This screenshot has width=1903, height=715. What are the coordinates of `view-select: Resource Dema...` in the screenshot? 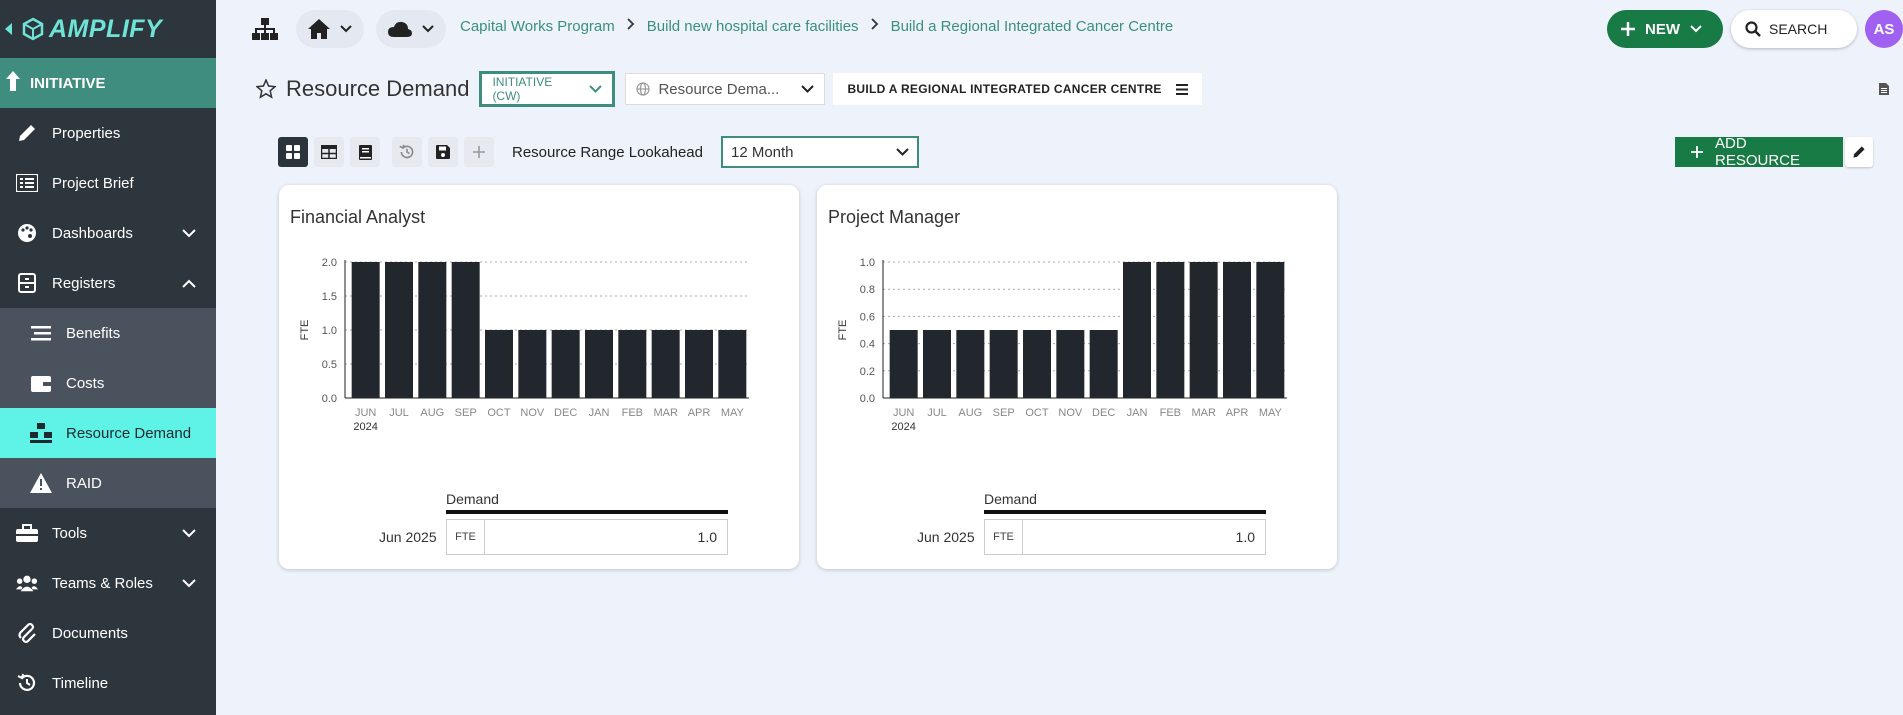 It's located at (725, 89).